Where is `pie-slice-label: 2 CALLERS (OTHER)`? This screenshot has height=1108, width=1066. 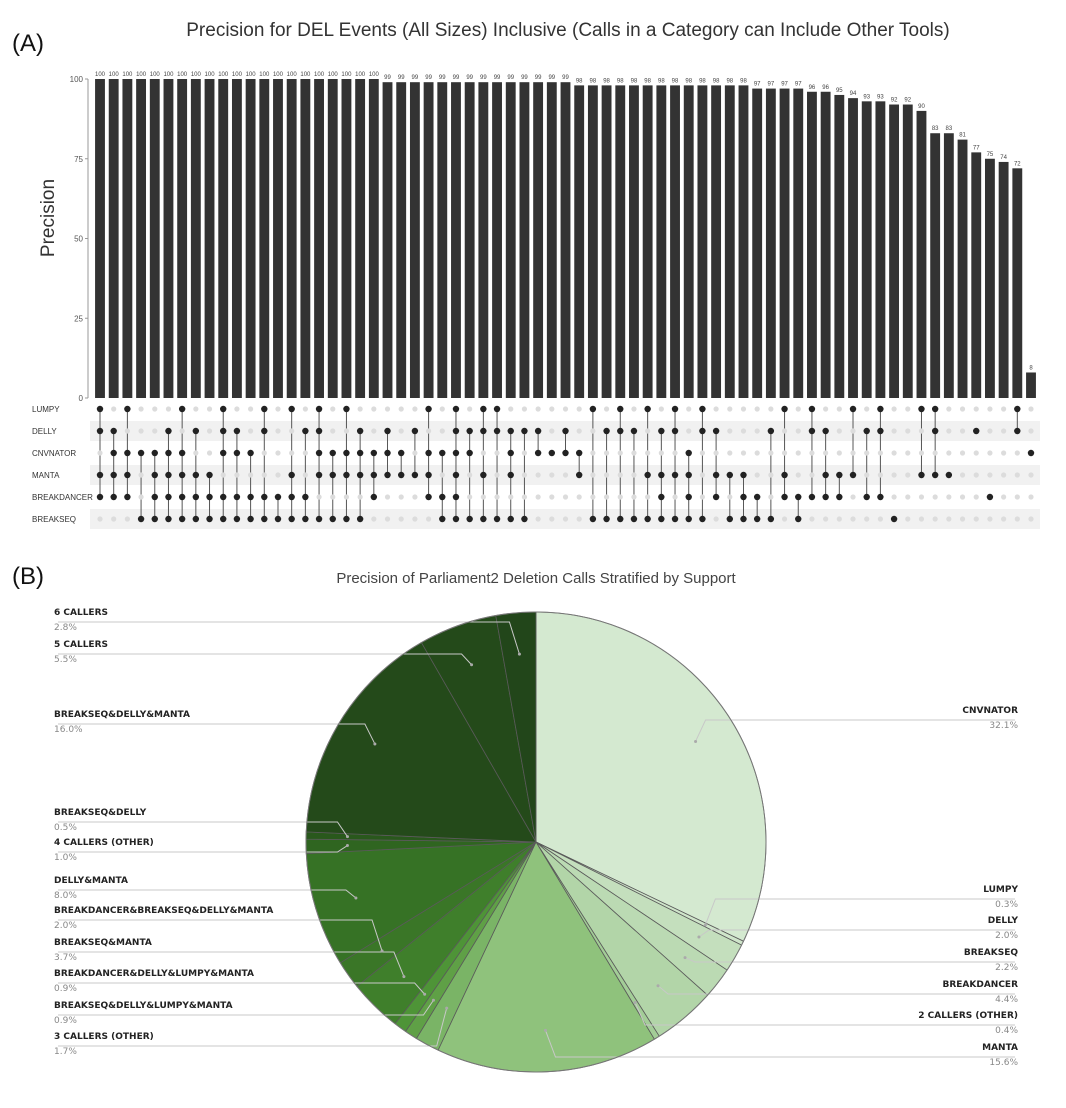 pie-slice-label: 2 CALLERS (OTHER) is located at coordinates (968, 1016).